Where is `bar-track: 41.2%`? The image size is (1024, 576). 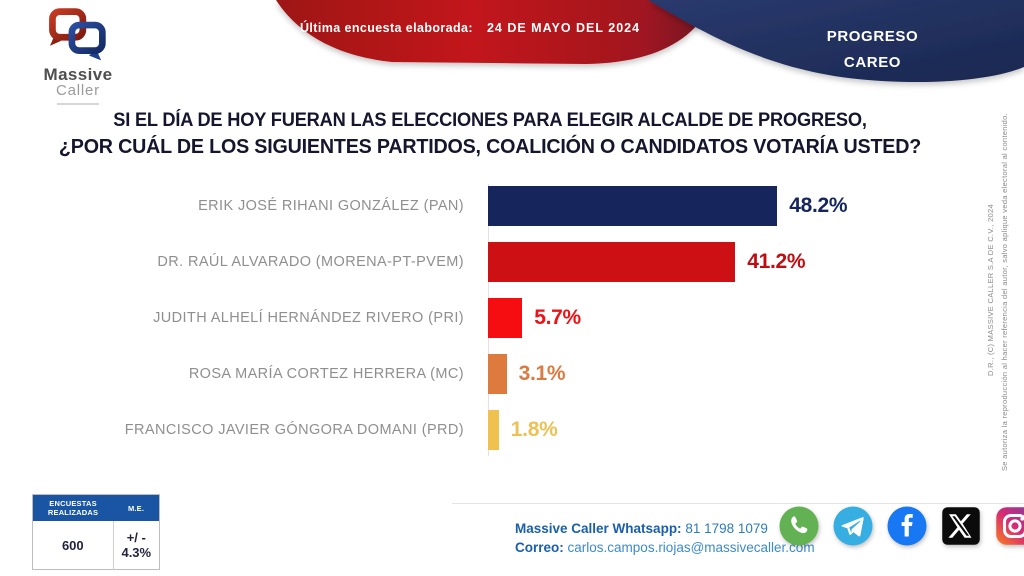
bar-track: 41.2% is located at coordinates (647, 262).